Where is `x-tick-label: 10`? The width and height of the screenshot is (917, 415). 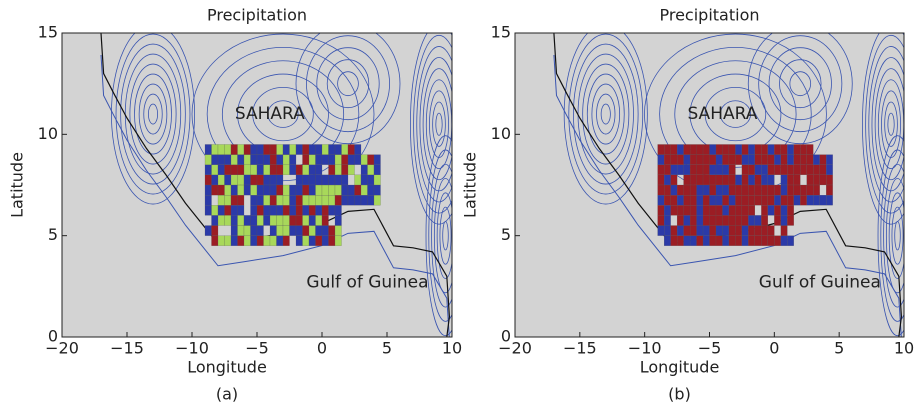
x-tick-label: 10 is located at coordinates (904, 348).